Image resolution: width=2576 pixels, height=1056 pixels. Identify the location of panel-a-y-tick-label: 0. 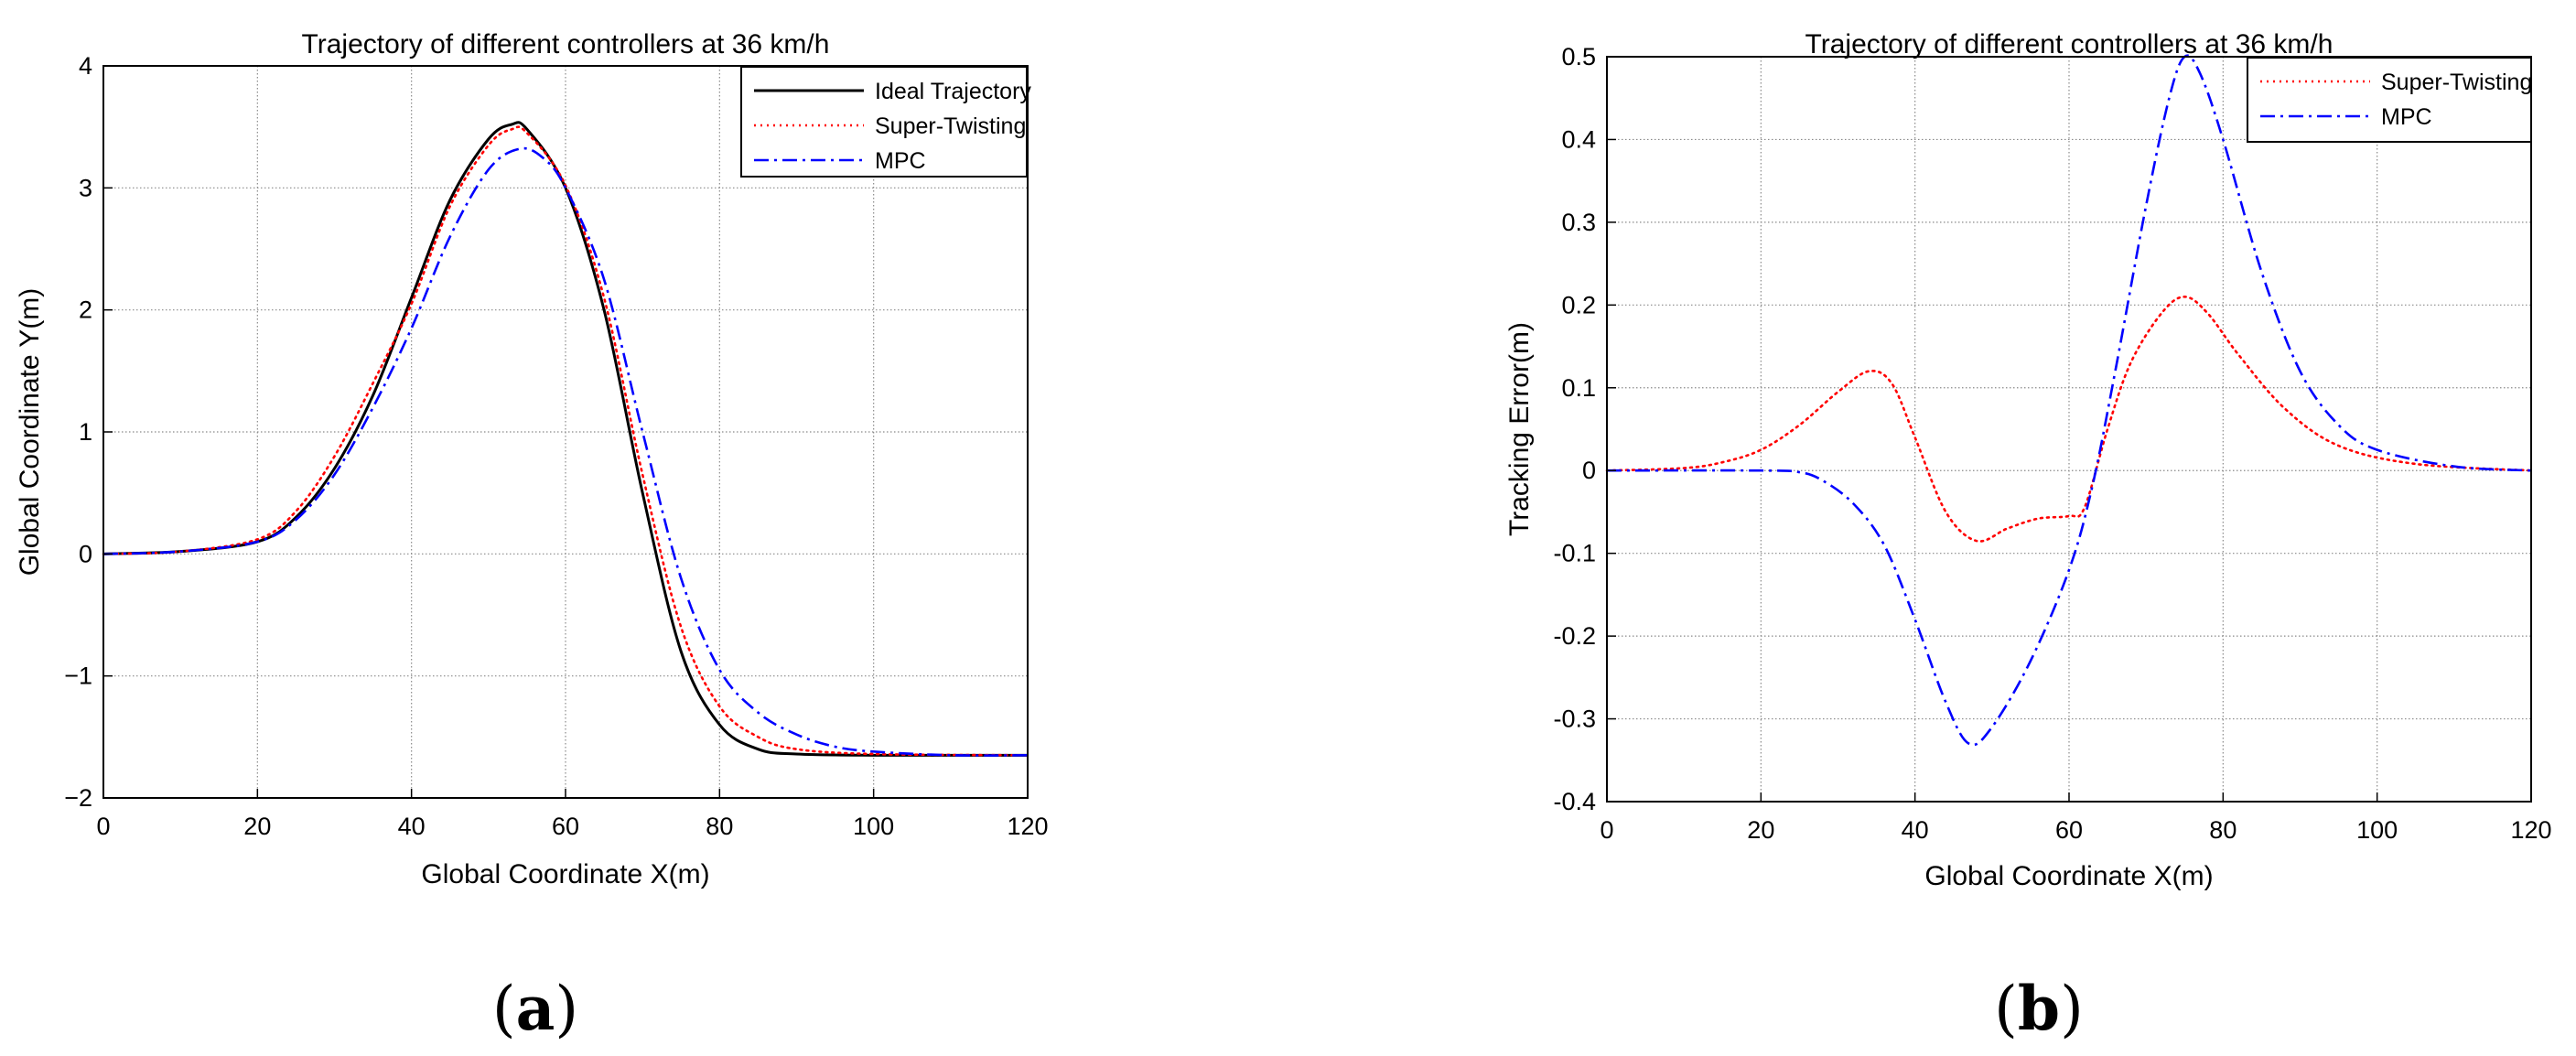
(85, 553).